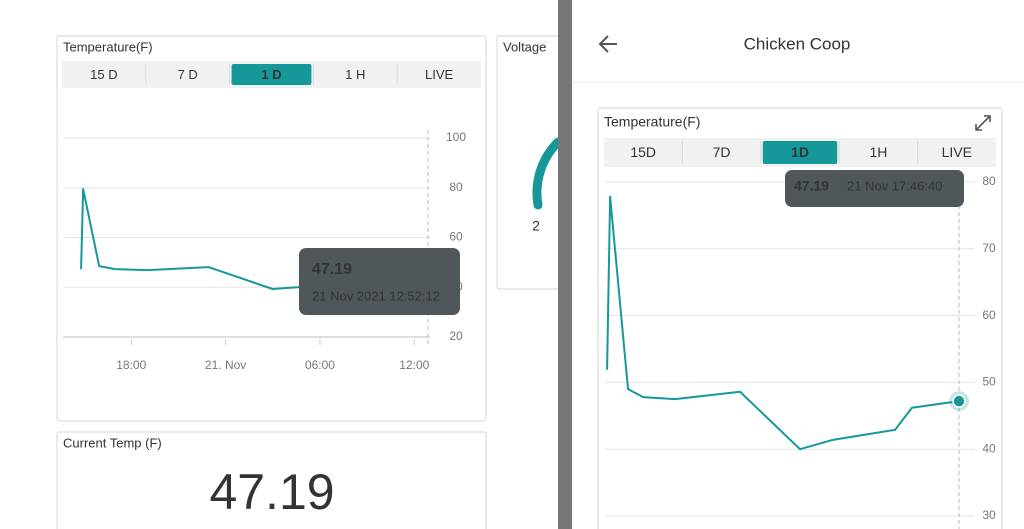 The image size is (1024, 529). What do you see at coordinates (989, 248) in the screenshot?
I see `y-tick-label: 70` at bounding box center [989, 248].